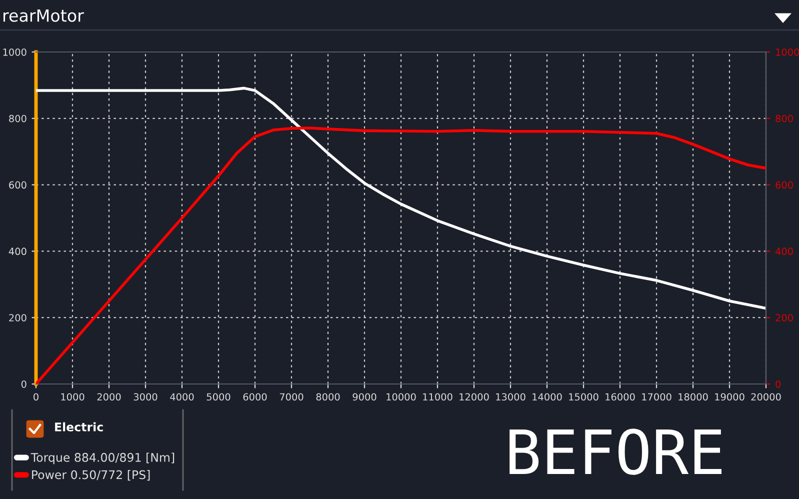 The height and width of the screenshot is (499, 799). Describe the element at coordinates (364, 397) in the screenshot. I see `x-tick-label: 9000` at that location.